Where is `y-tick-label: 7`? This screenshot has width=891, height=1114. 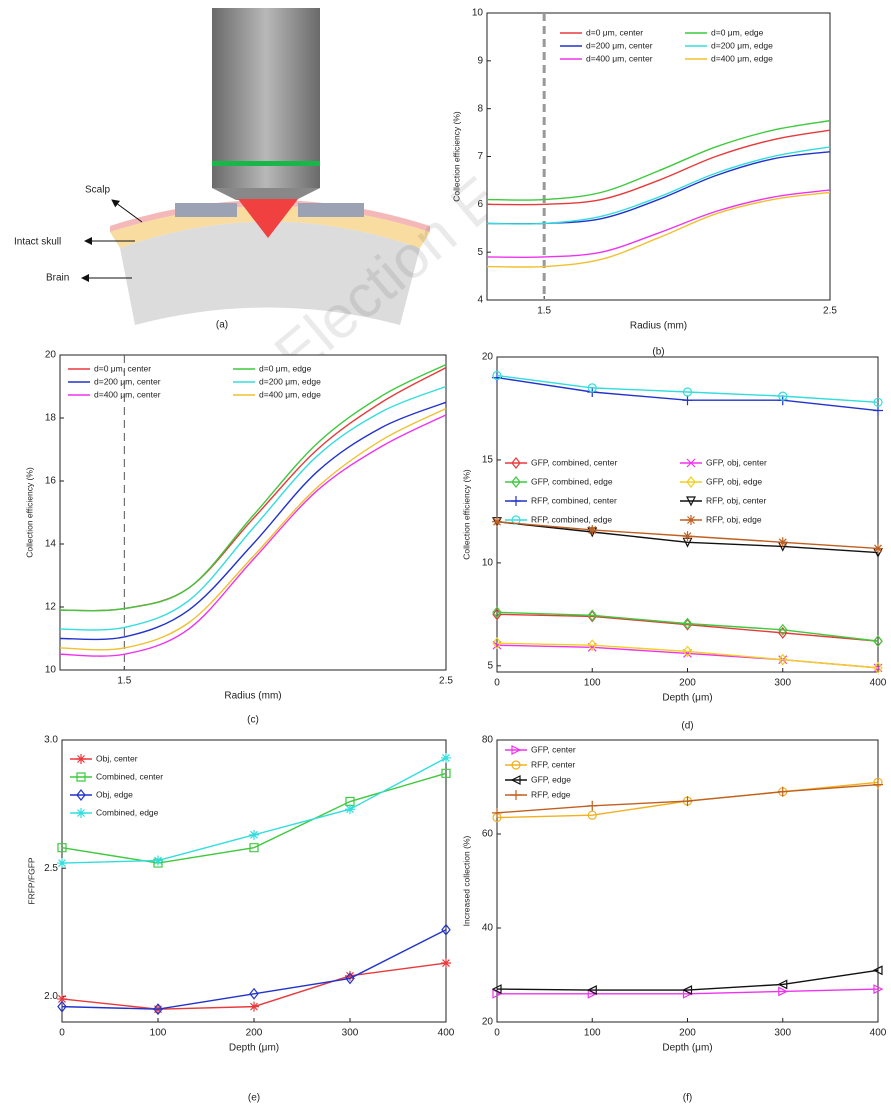
y-tick-label: 7 is located at coordinates (480, 156).